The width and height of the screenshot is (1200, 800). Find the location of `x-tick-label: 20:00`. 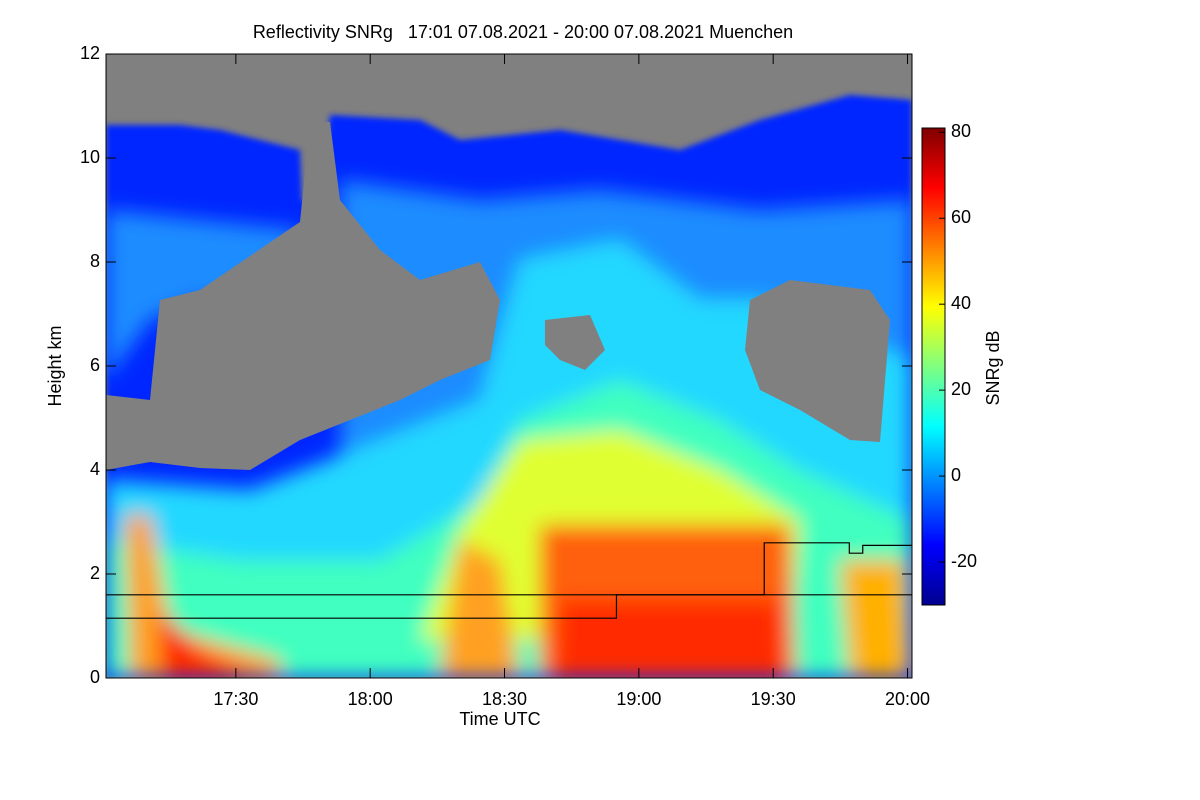

x-tick-label: 20:00 is located at coordinates (907, 699).